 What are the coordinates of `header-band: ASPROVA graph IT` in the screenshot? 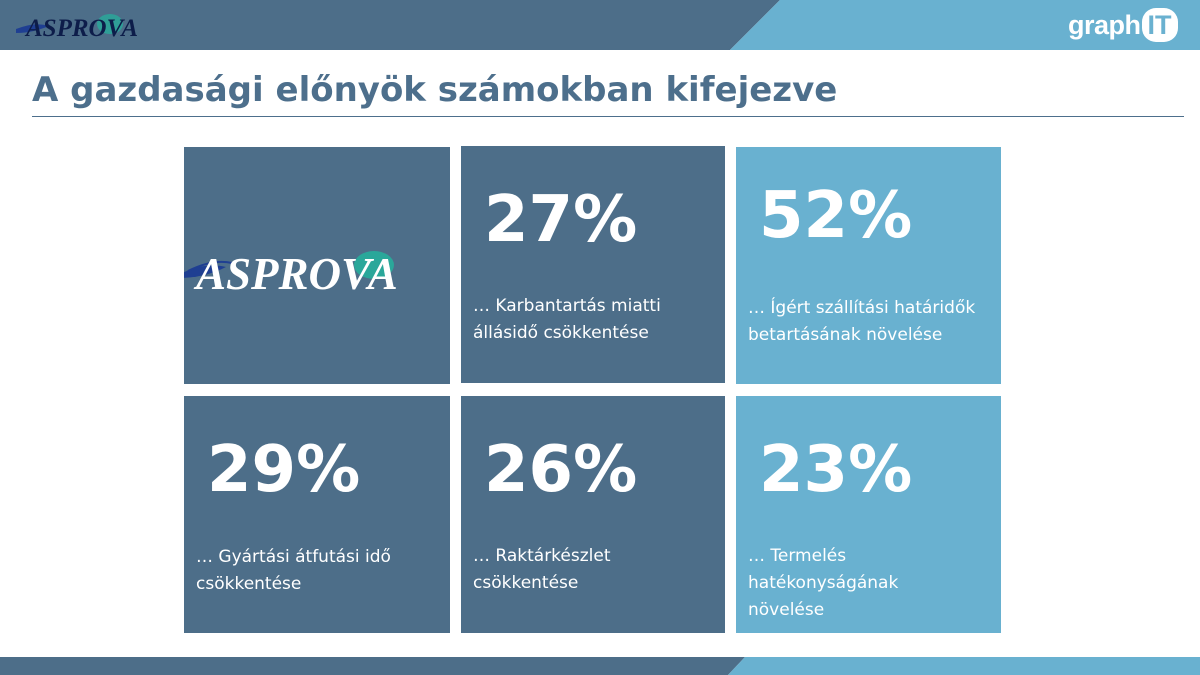 It's located at (600, 25).